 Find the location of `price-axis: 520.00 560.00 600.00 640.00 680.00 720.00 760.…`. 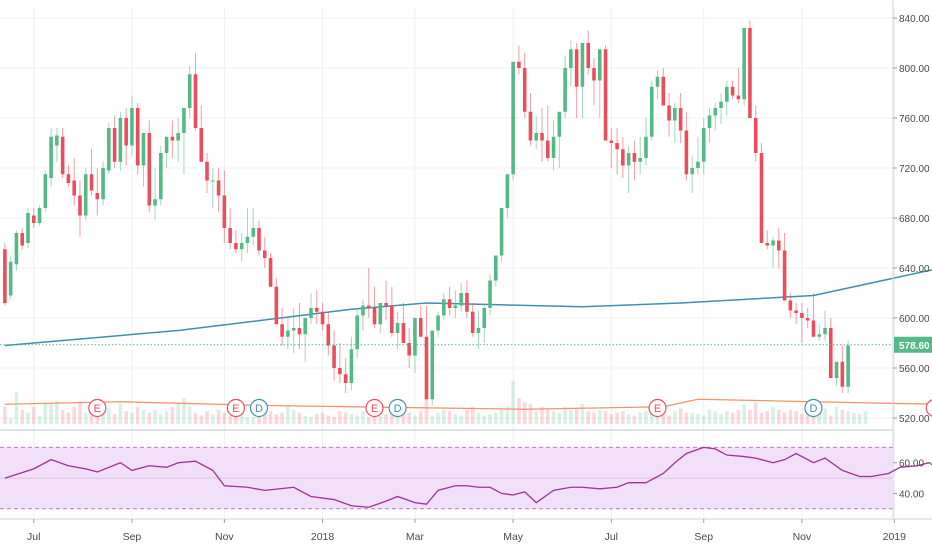

price-axis: 520.00 560.00 600.00 640.00 680.00 720.00 760.… is located at coordinates (912, 259).